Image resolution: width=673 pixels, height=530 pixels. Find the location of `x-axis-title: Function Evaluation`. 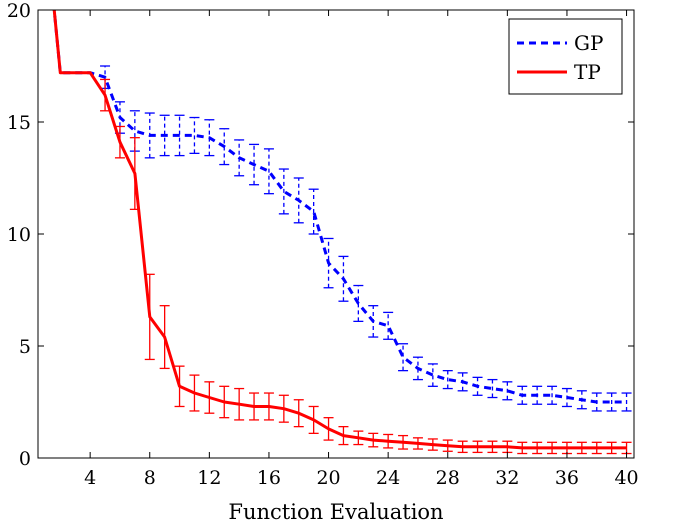

x-axis-title: Function Evaluation is located at coordinates (335, 512).